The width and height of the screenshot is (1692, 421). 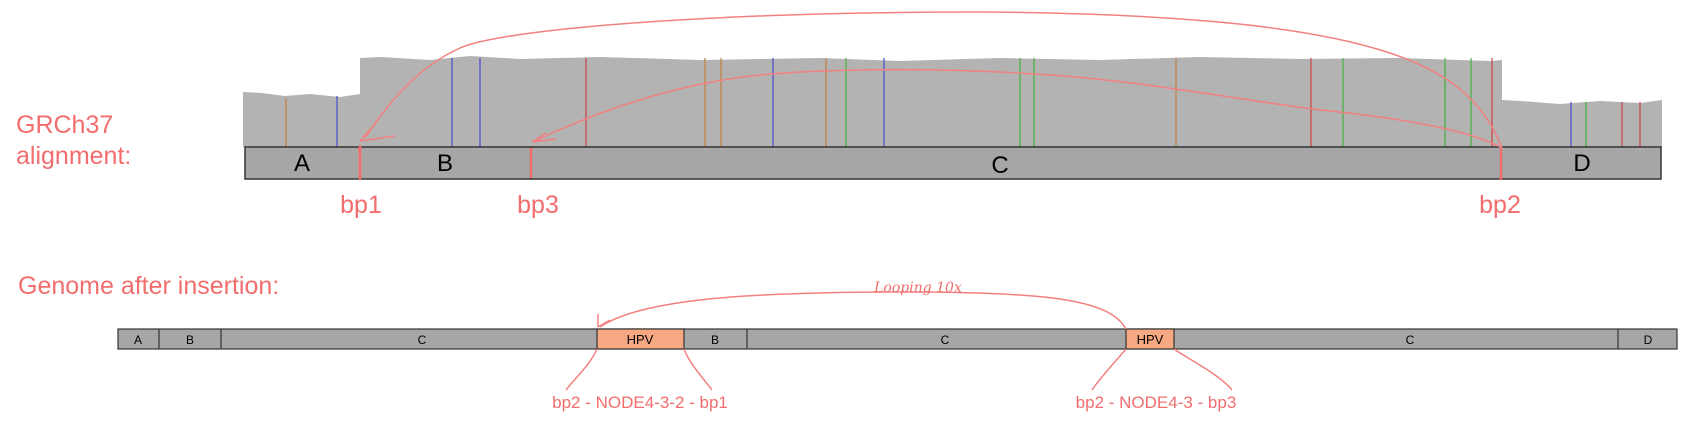 What do you see at coordinates (917, 288) in the screenshot?
I see `loop-label: Looping 10x` at bounding box center [917, 288].